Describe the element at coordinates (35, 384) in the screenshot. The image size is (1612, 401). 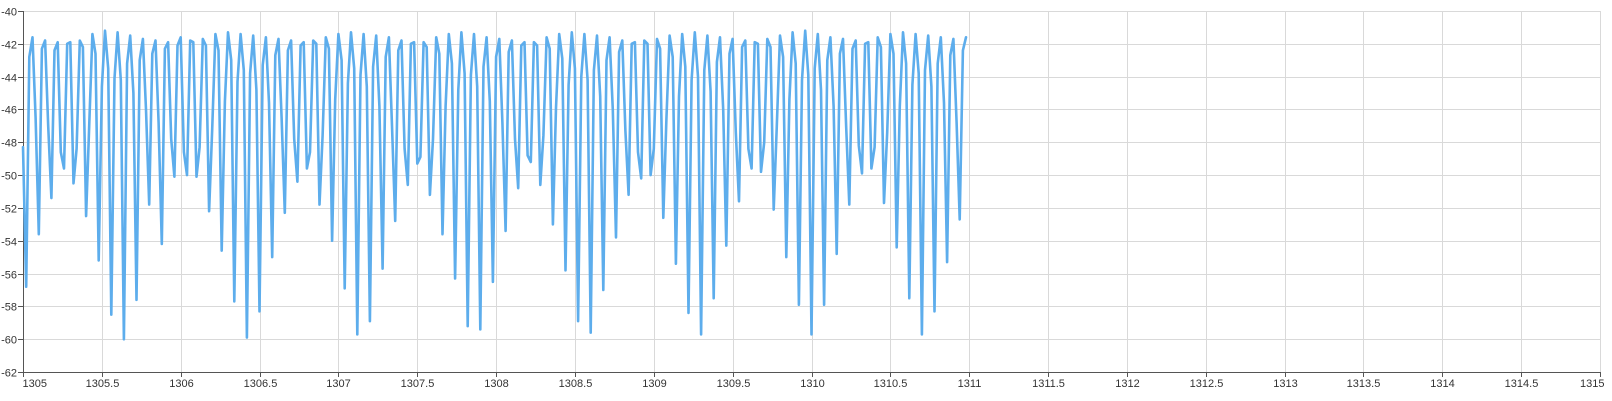
I see `x-tick-label: 1305` at that location.